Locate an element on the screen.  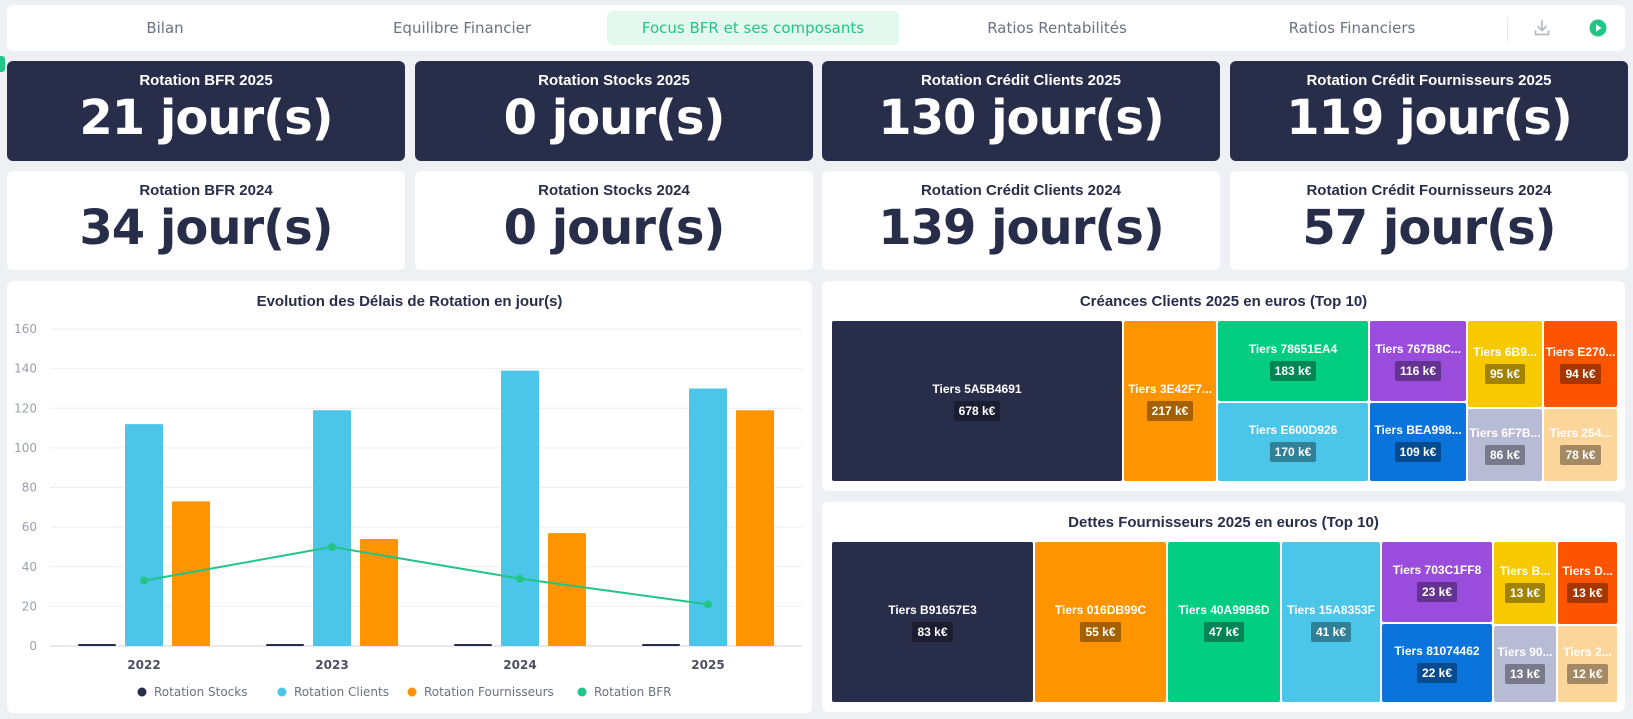
kpi-value: 57 jour(s) is located at coordinates (1429, 228).